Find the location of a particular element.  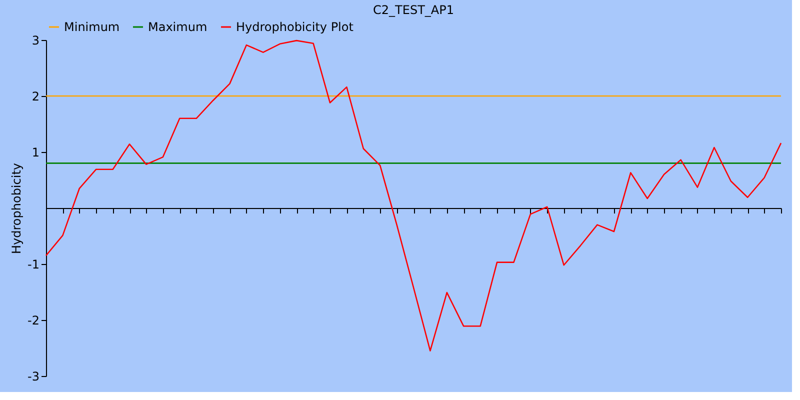

y-tick-label: 3 is located at coordinates (36, 41).